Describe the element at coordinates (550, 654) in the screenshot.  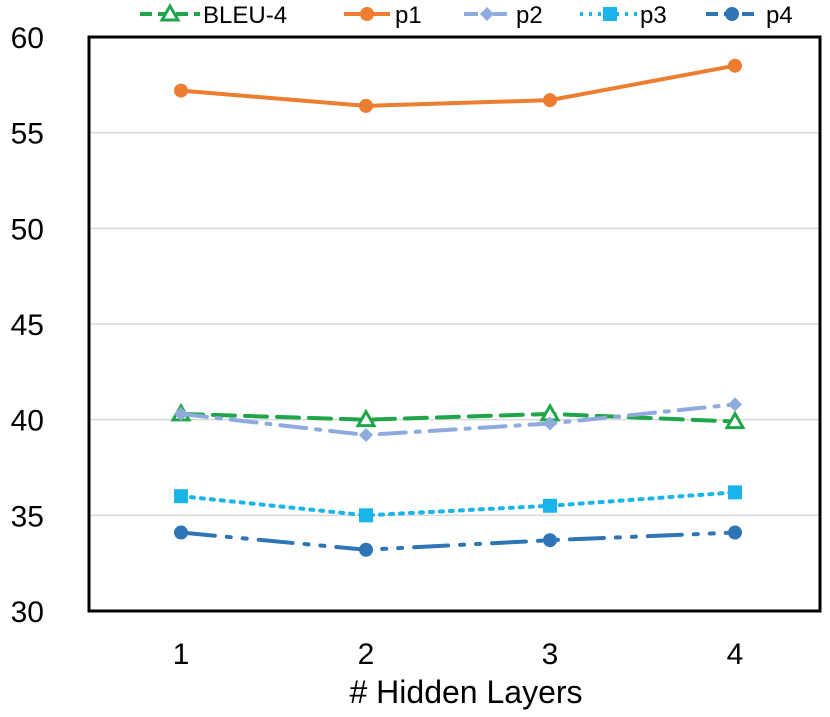
I see `x-tick-label-3: 3` at that location.